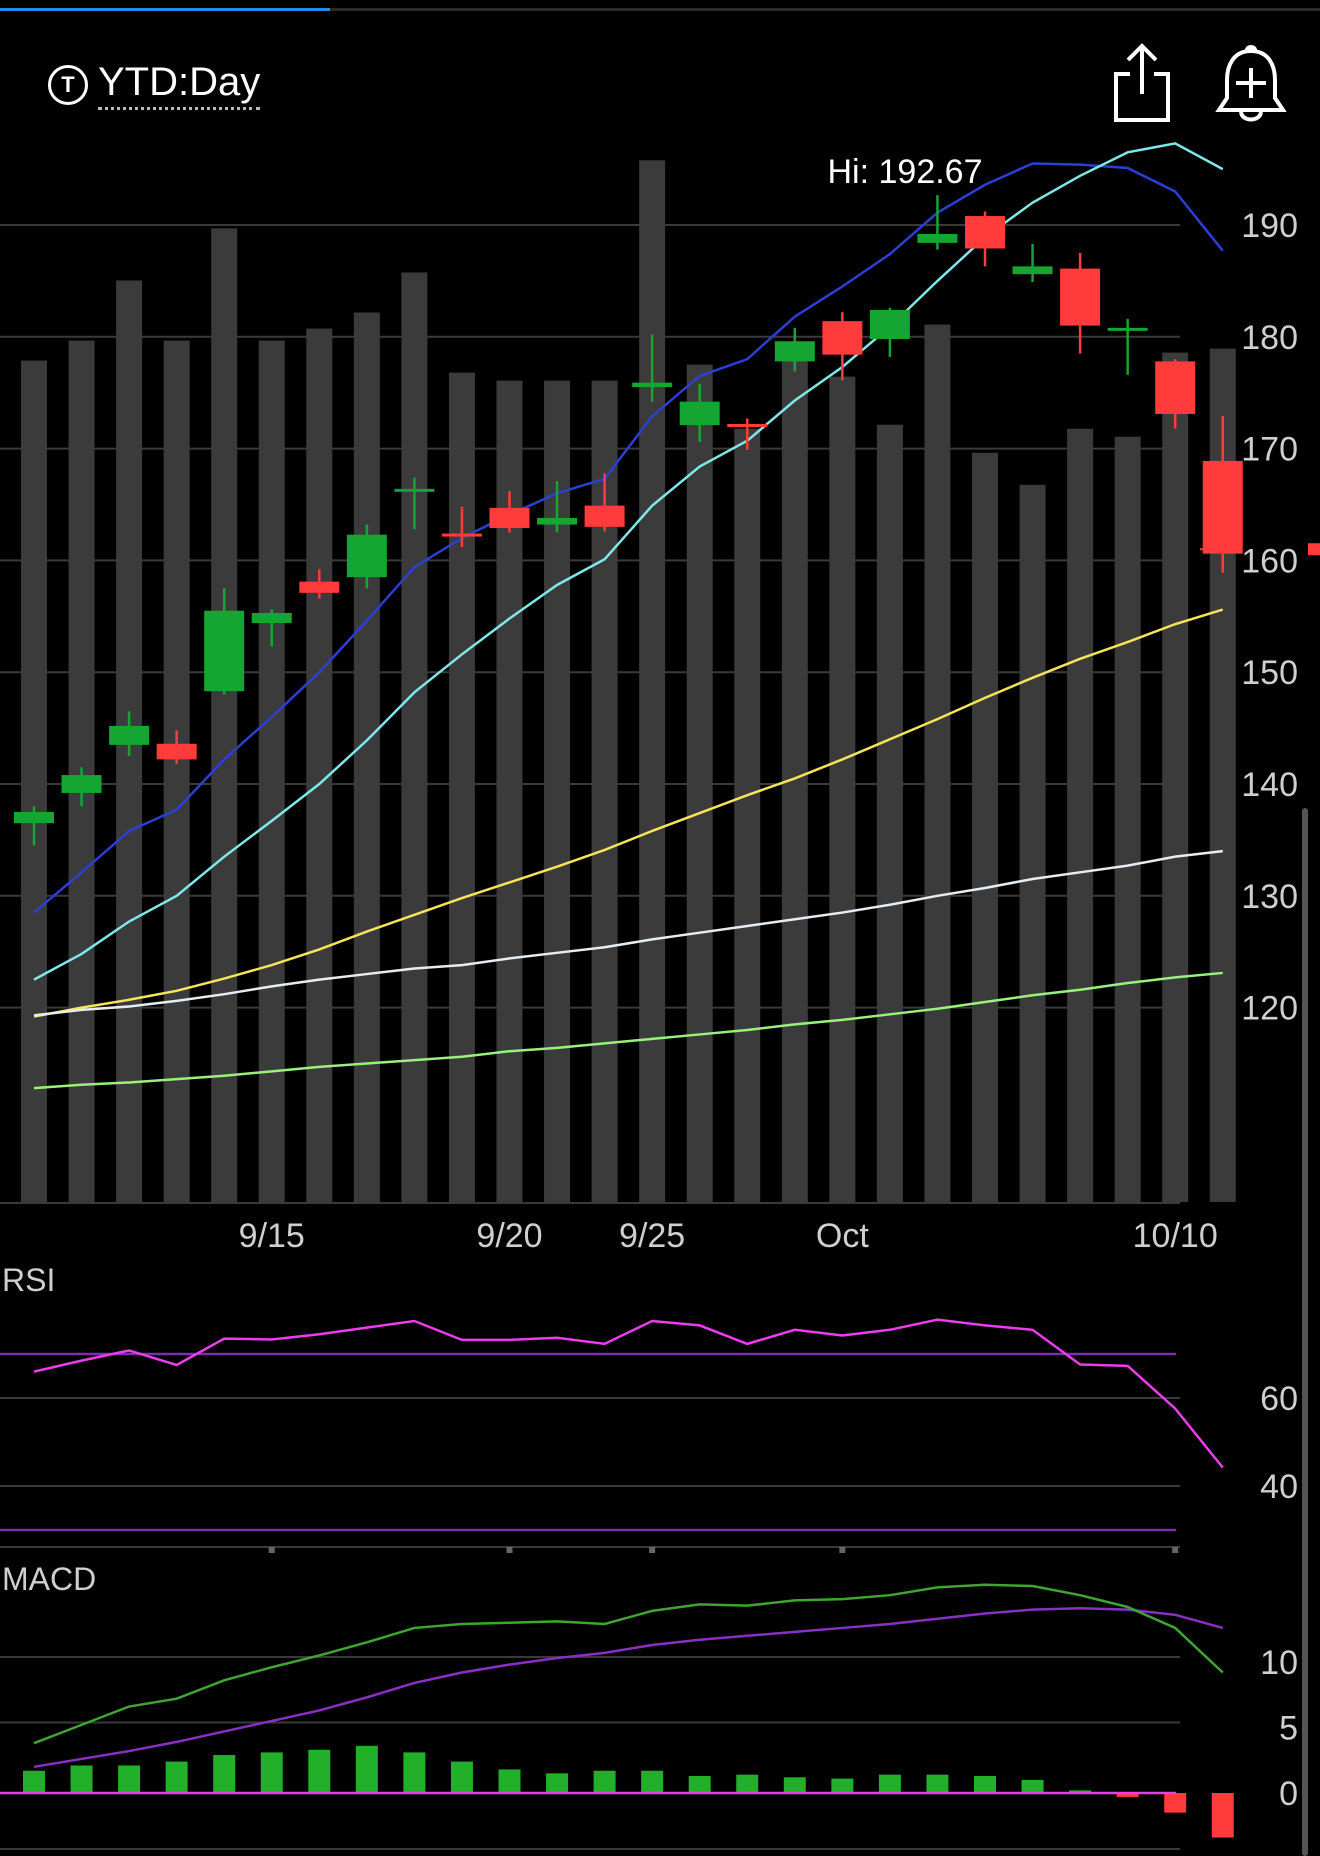  Describe the element at coordinates (179, 85) in the screenshot. I see `time-range-label: YTD:Day` at that location.